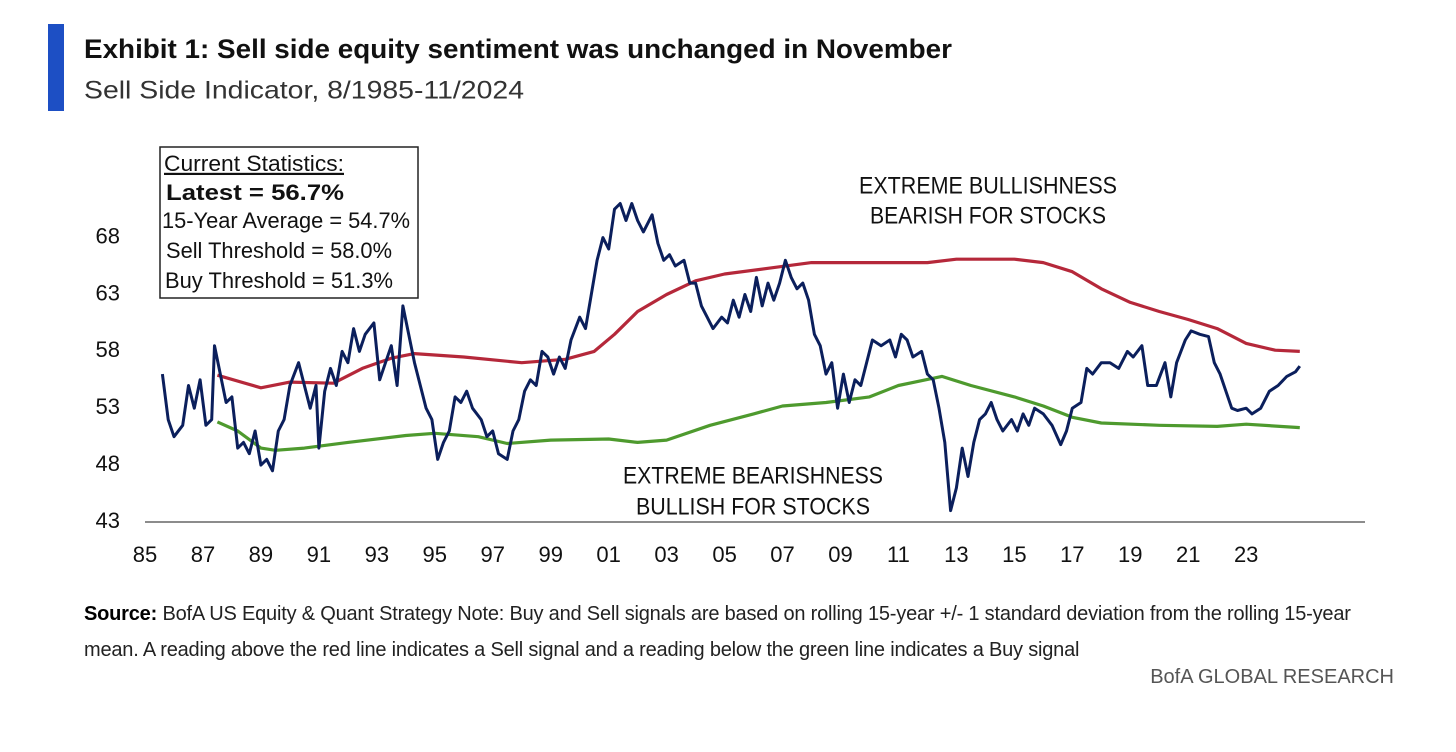  I want to click on x-tick-label: 99, so click(550, 554).